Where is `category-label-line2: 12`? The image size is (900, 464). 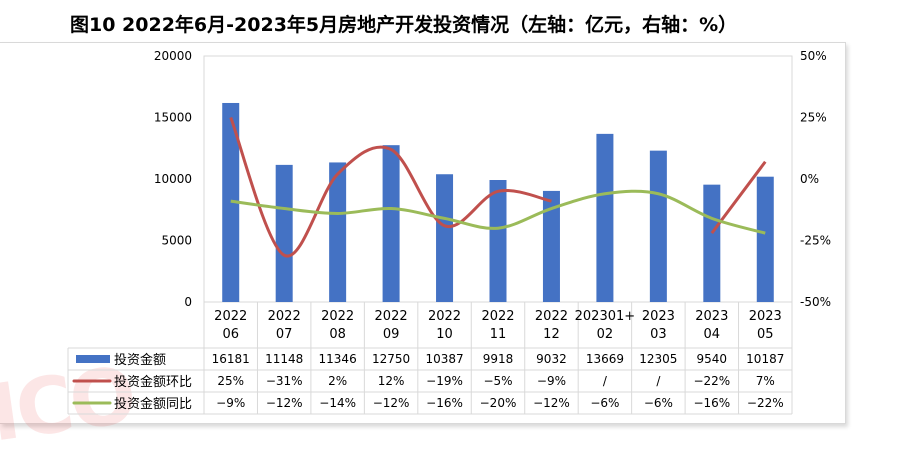
category-label-line2: 12 is located at coordinates (551, 334).